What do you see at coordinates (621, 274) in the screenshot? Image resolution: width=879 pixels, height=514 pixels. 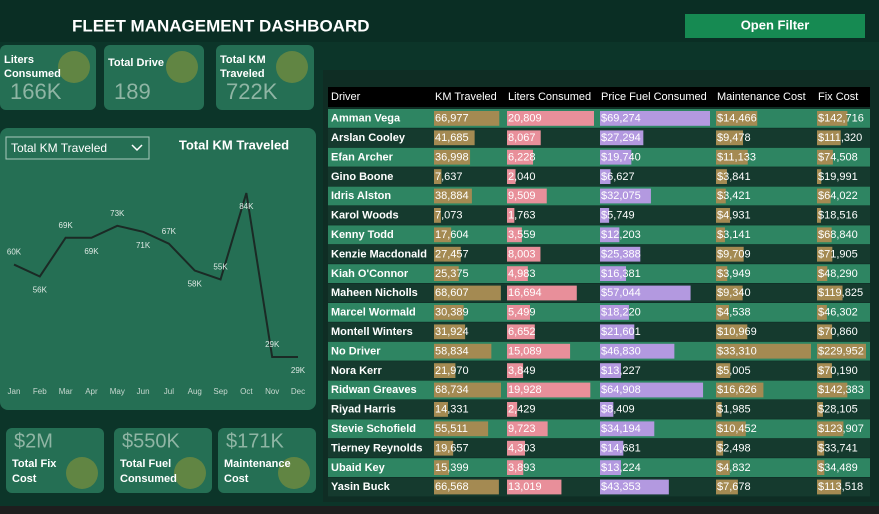 I see `table-cell: $16,381` at bounding box center [621, 274].